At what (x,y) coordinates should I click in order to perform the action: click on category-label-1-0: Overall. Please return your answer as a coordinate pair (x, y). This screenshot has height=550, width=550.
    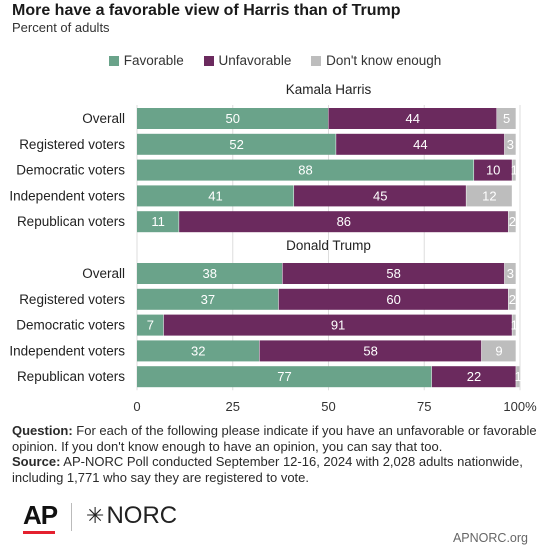
    Looking at the image, I should click on (103, 273).